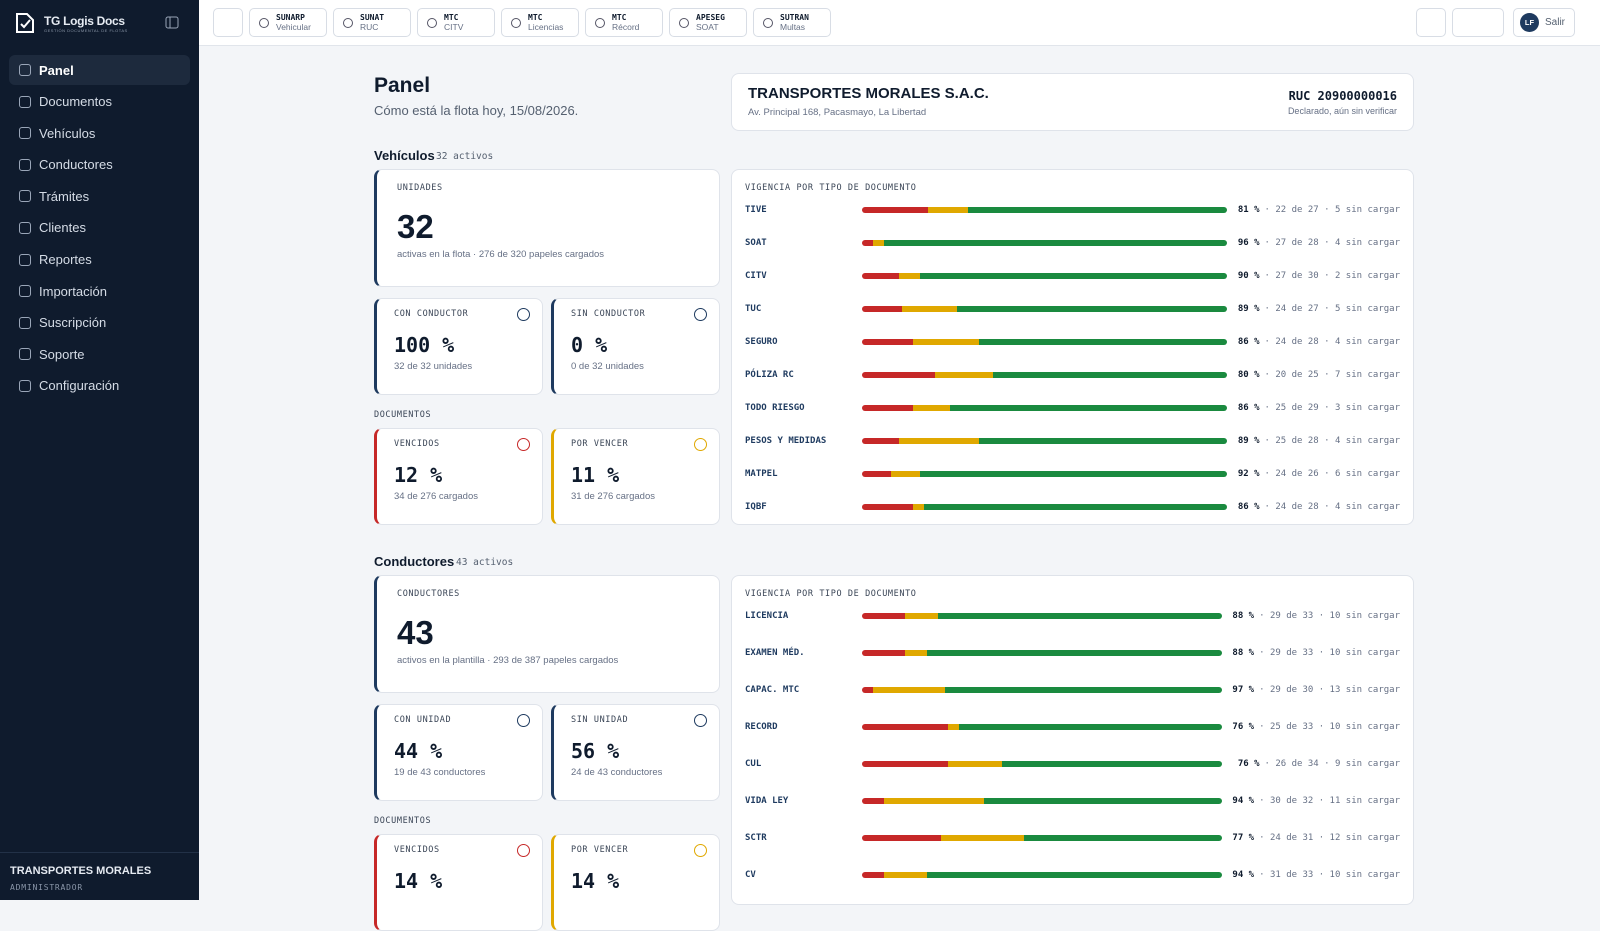 This screenshot has width=1600, height=931. I want to click on source-tab: APESEG SOAT, so click(708, 22).